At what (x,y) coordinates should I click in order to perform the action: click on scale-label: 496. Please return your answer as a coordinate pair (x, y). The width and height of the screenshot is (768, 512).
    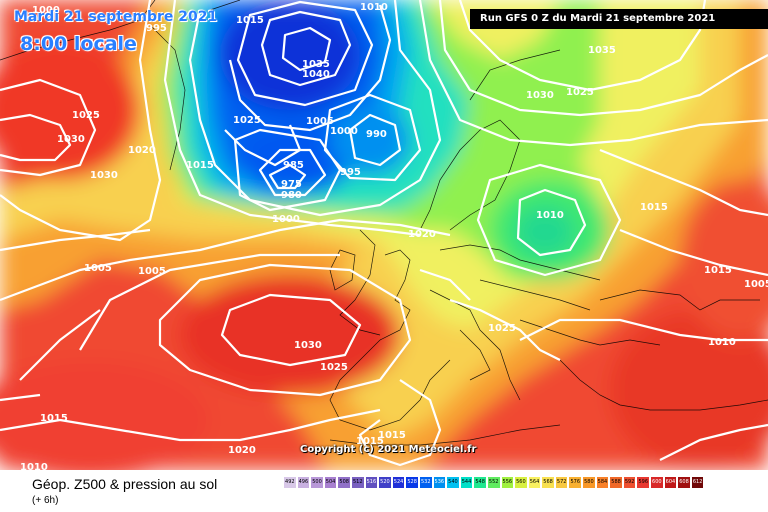
    Looking at the image, I should click on (303, 482).